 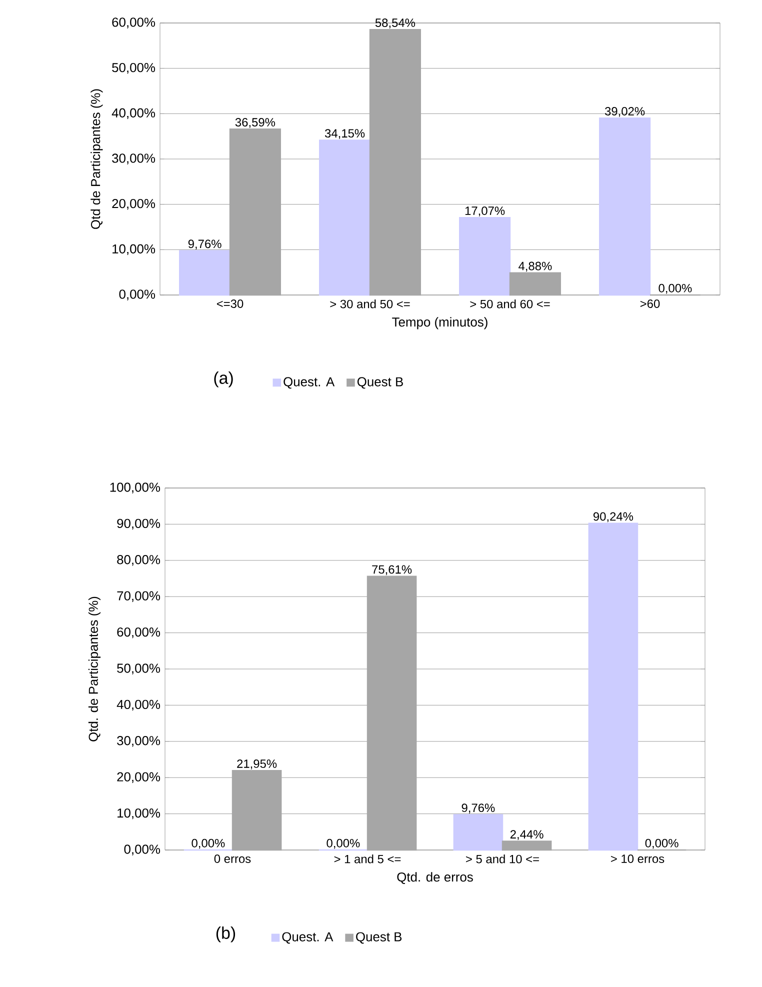 I want to click on x-axis-title: Tempo (minutos), so click(x=440, y=323).